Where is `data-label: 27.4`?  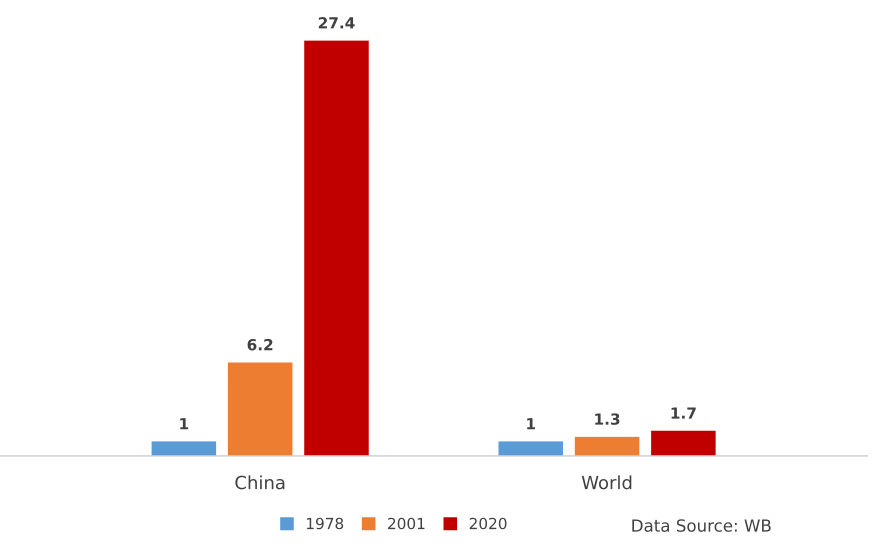
data-label: 27.4 is located at coordinates (336, 22).